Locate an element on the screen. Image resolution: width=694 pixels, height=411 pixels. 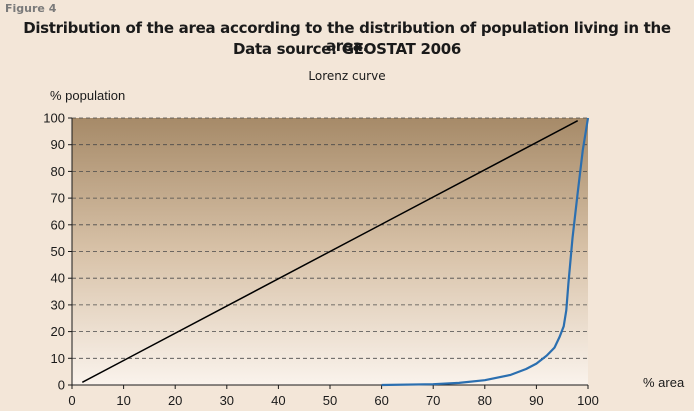
y-tick-label: 70 is located at coordinates (58, 198).